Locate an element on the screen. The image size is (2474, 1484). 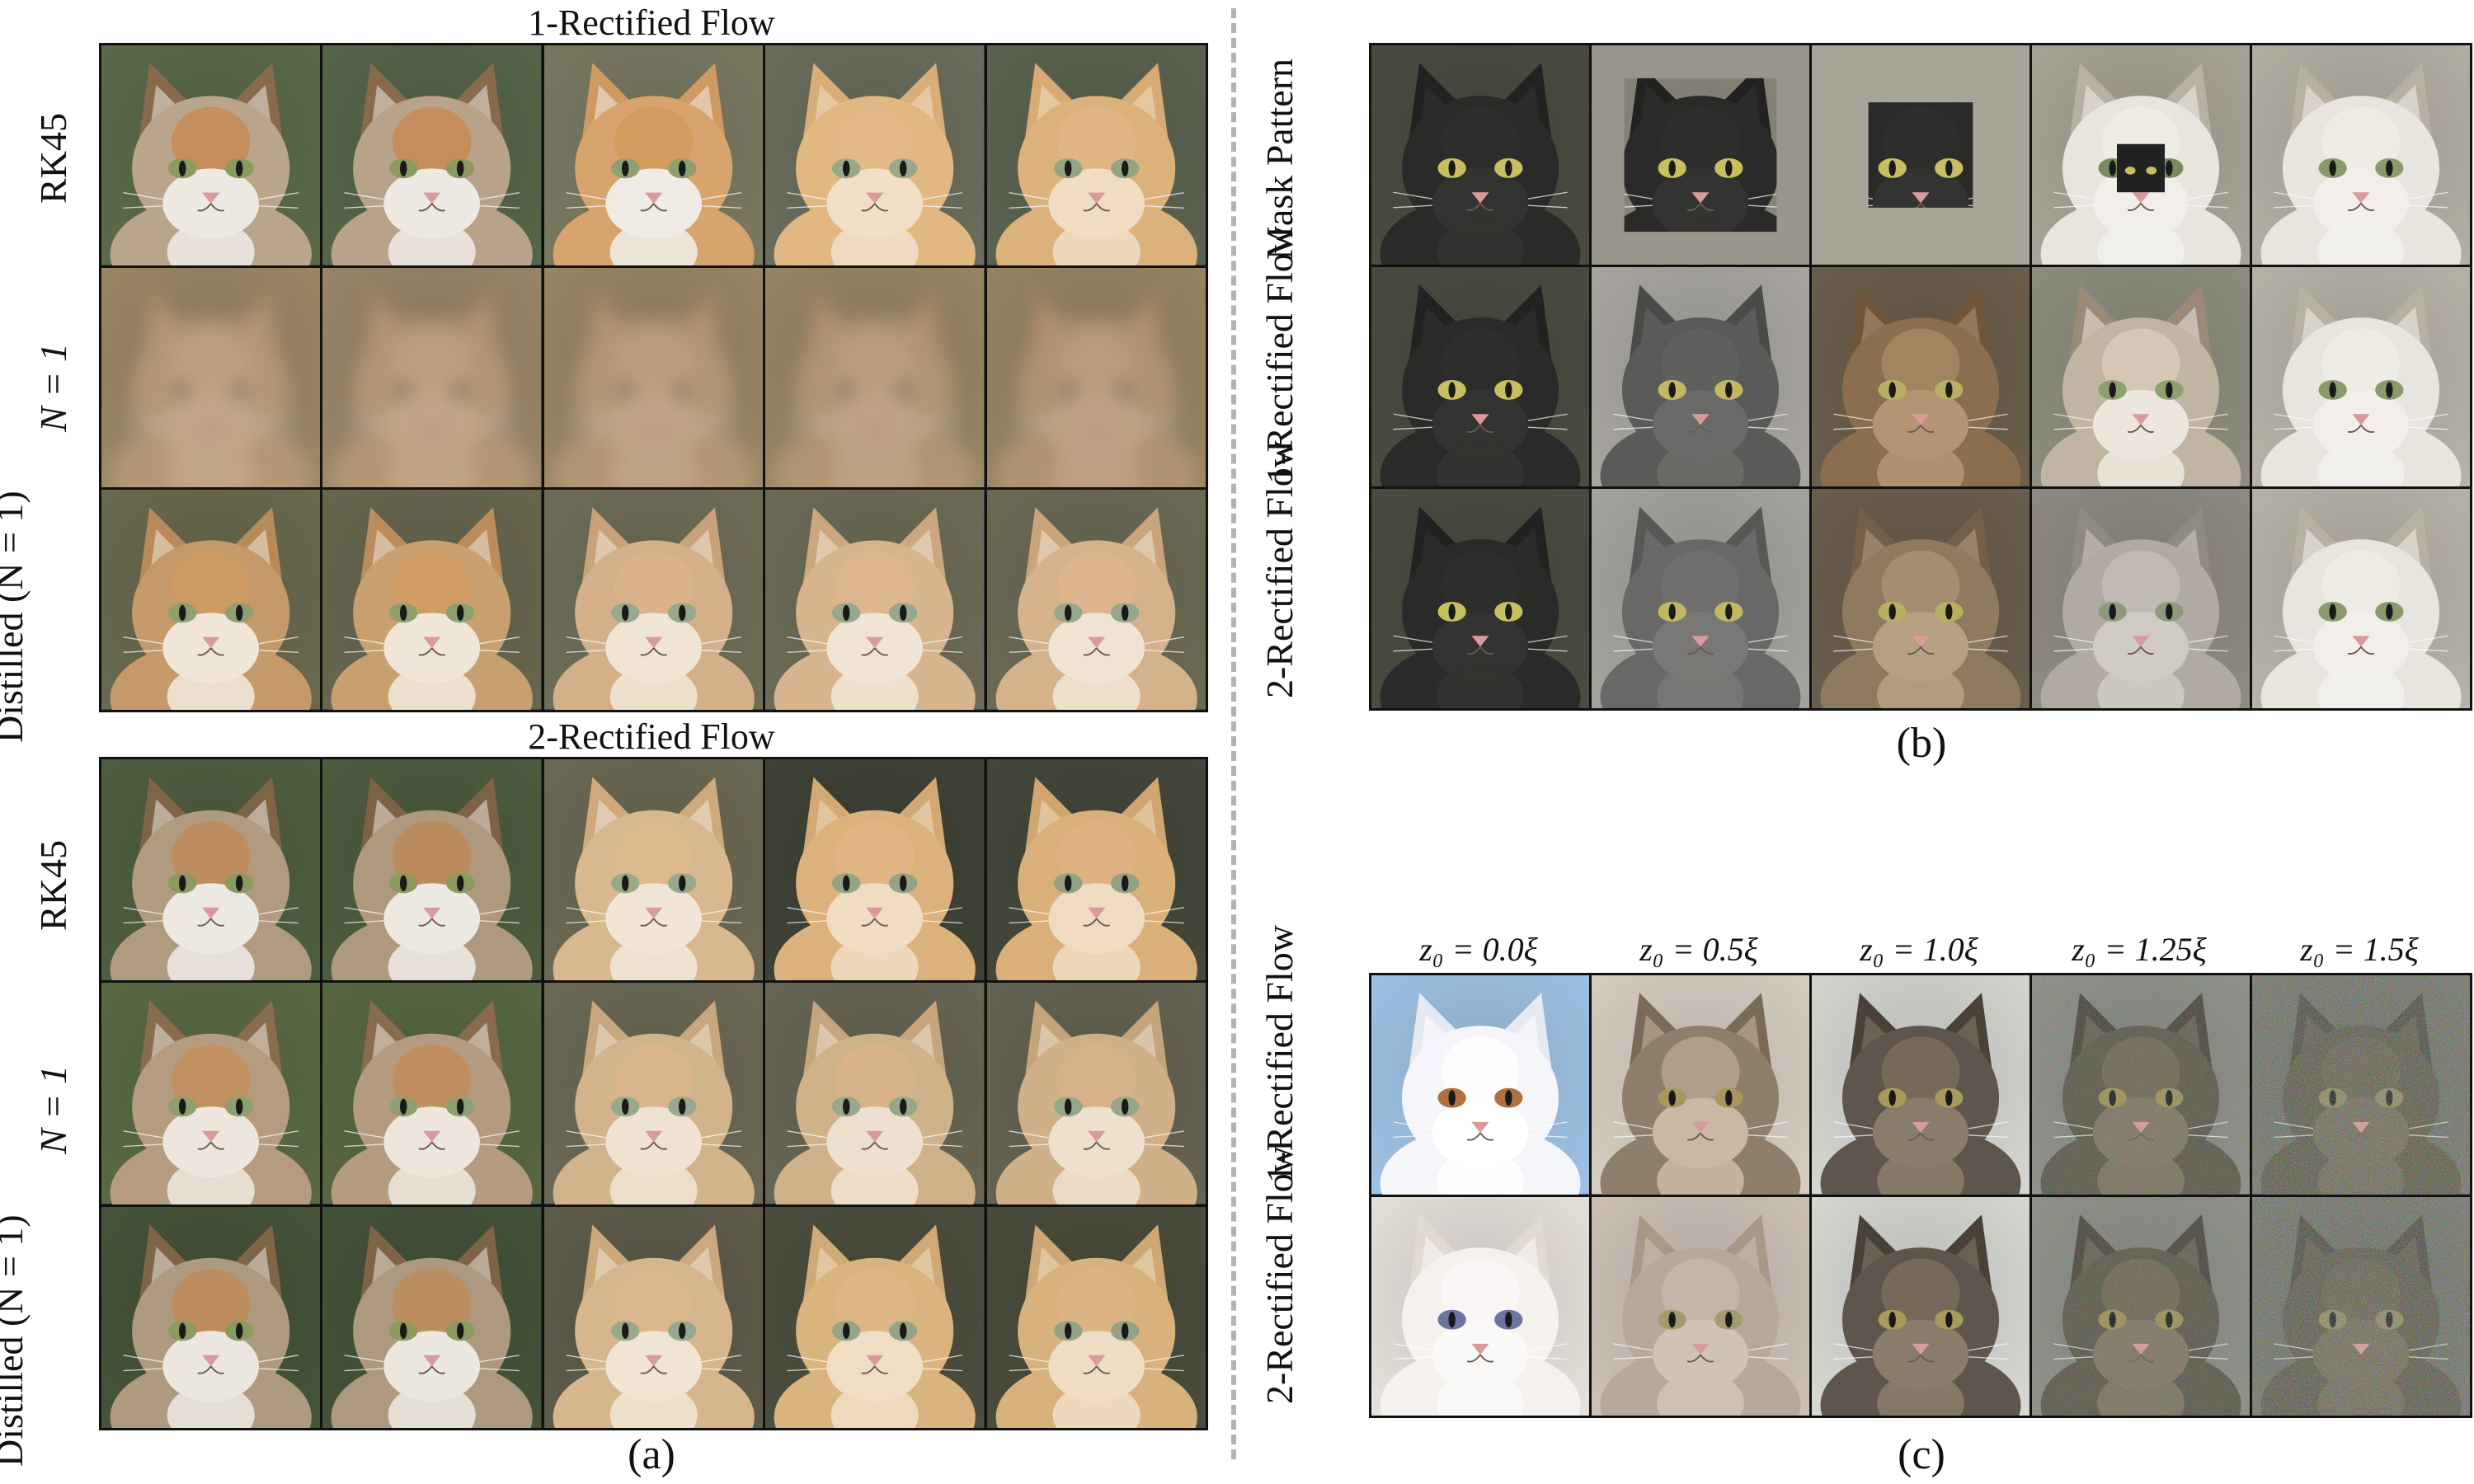
panel-a-bottom-image-r2-c2 is located at coordinates (653, 1317).